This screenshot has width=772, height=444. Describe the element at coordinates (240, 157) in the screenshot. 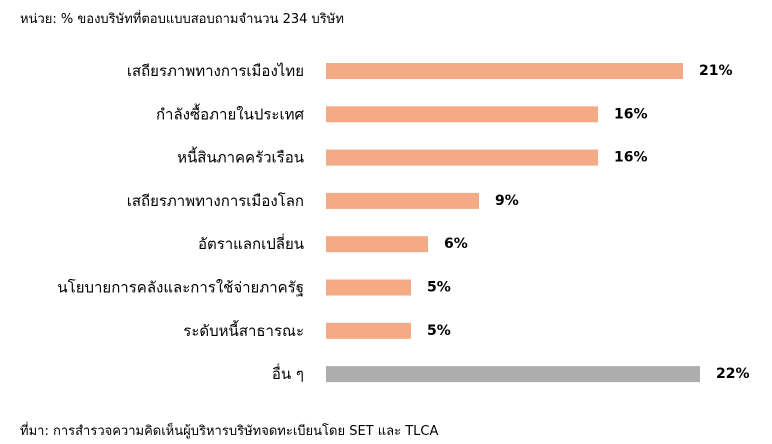

I see `category-label-3: หนี้สินภาคครัวเรือน` at that location.